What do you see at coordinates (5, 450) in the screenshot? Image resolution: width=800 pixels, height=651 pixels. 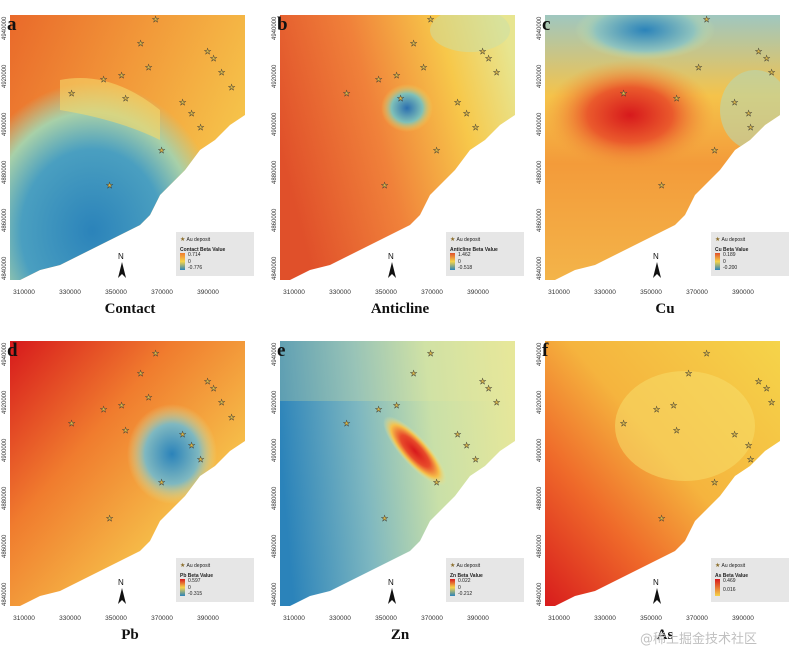 I see `y-tick: 4900000` at bounding box center [5, 450].